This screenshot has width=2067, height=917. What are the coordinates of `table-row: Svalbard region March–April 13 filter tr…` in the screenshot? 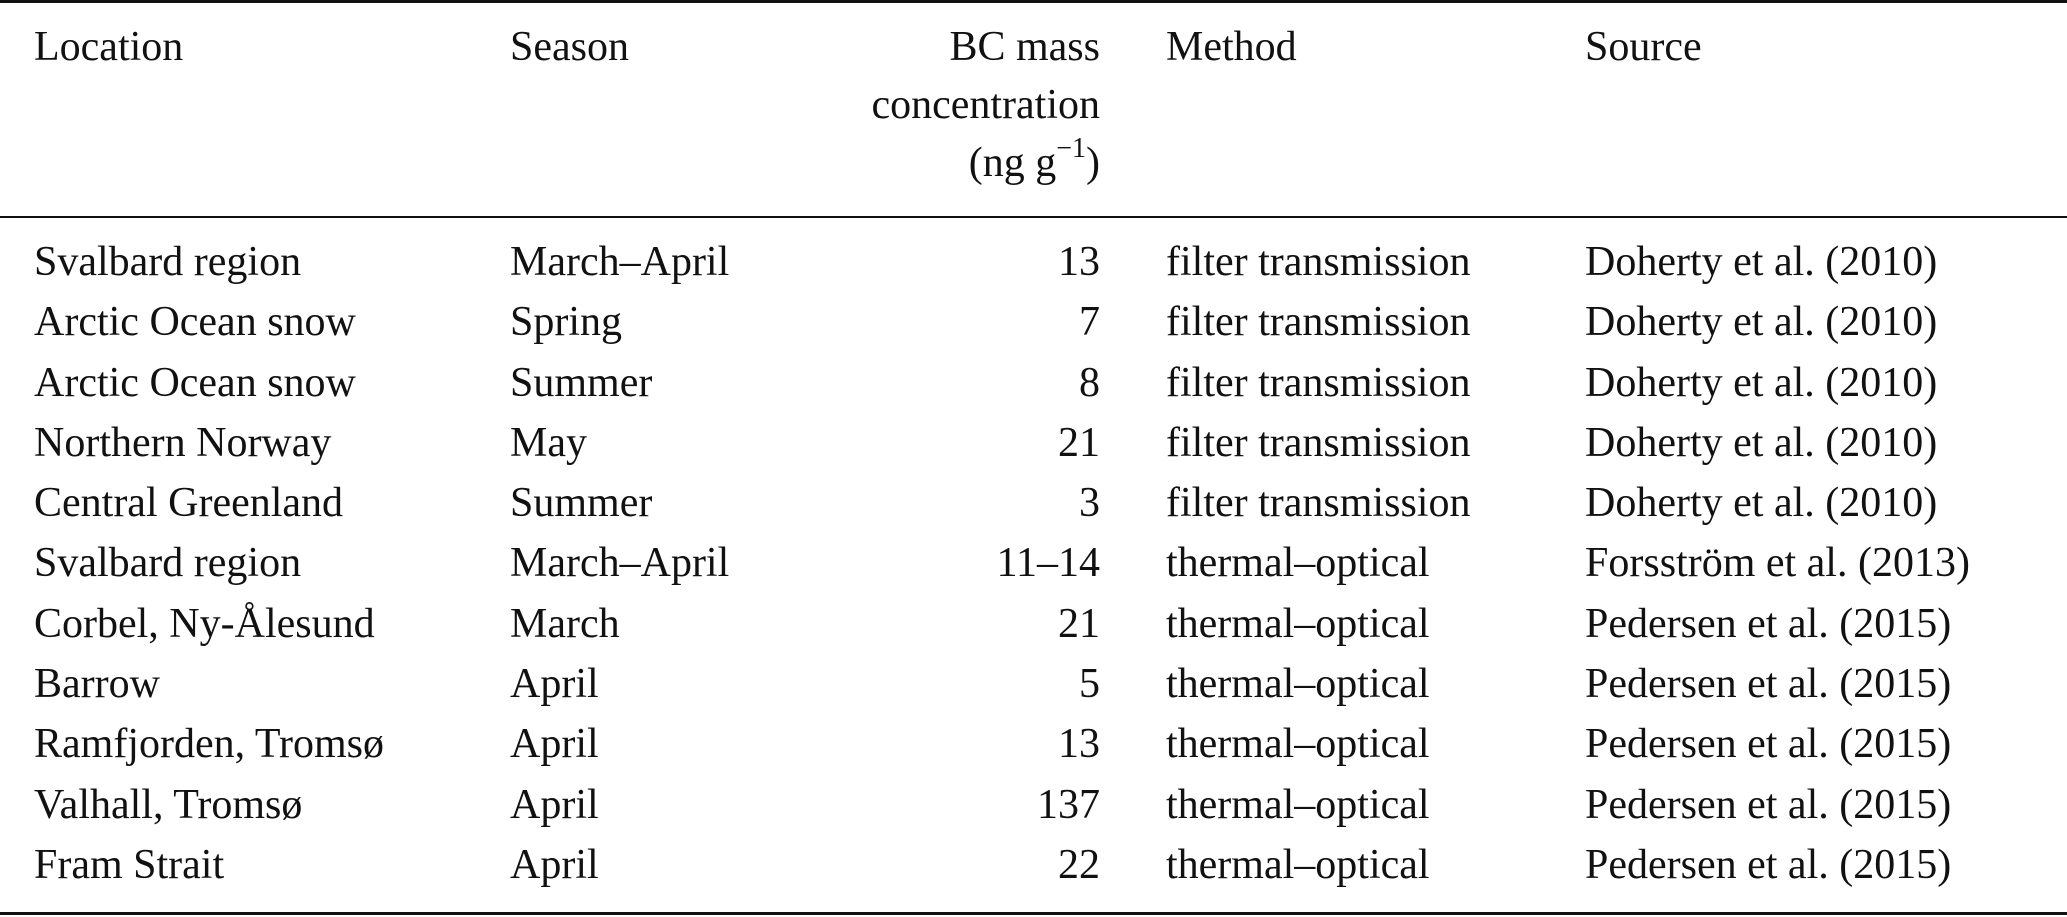 It's located at (1033, 262).